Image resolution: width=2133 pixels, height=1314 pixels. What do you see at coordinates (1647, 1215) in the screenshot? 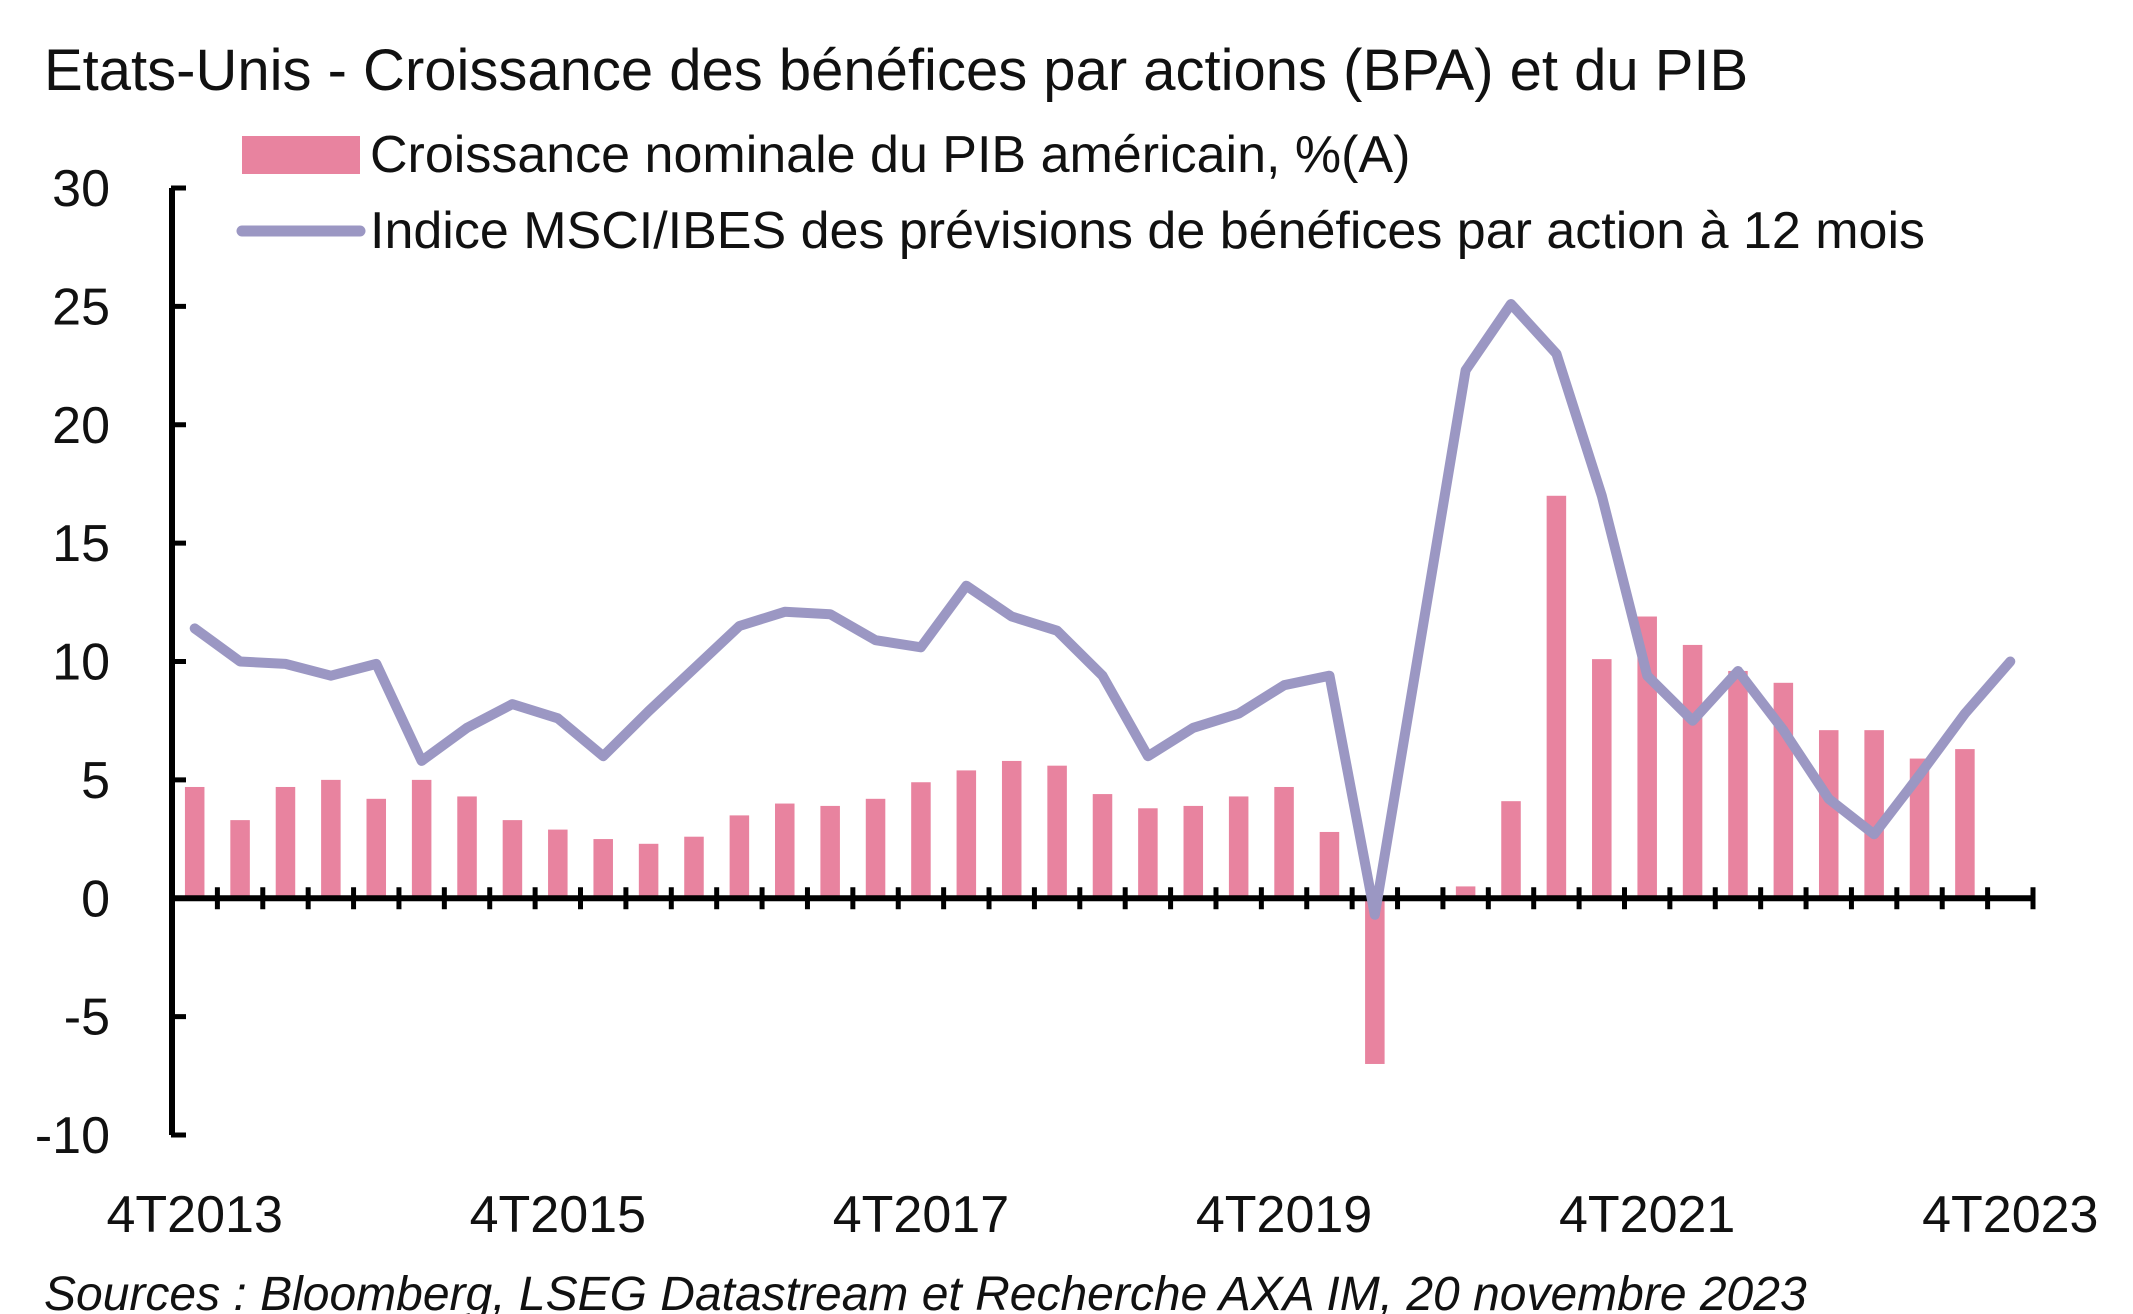
I see `x-tick-label: 4T2021` at bounding box center [1647, 1215].